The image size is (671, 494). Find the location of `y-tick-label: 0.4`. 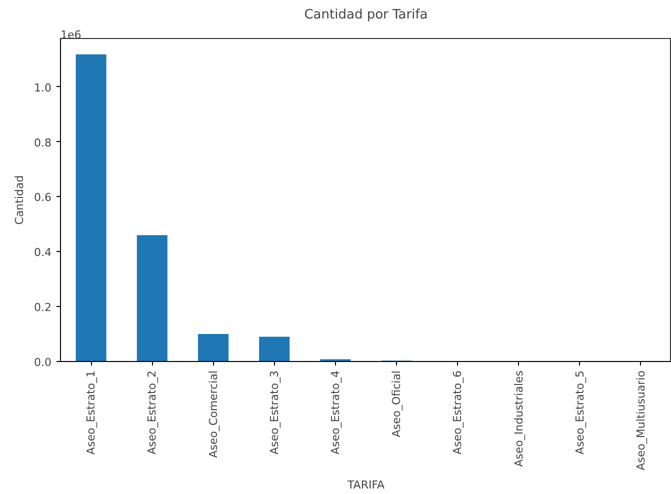

y-tick-label: 0.4 is located at coordinates (43, 253).